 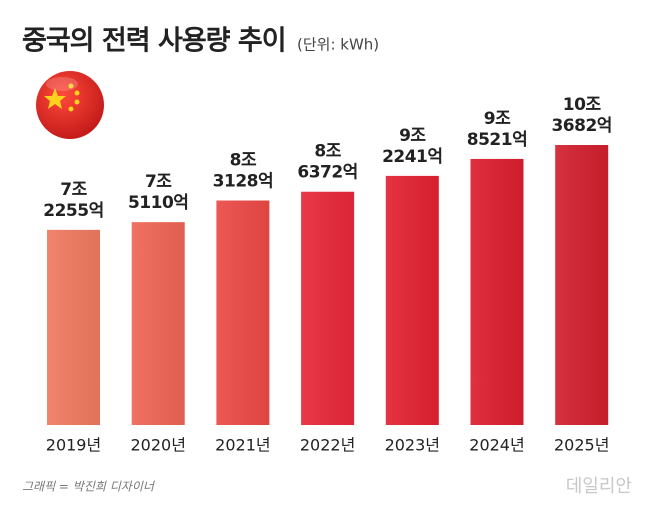 What do you see at coordinates (242, 445) in the screenshot?
I see `x-tick-label: 2021년` at bounding box center [242, 445].